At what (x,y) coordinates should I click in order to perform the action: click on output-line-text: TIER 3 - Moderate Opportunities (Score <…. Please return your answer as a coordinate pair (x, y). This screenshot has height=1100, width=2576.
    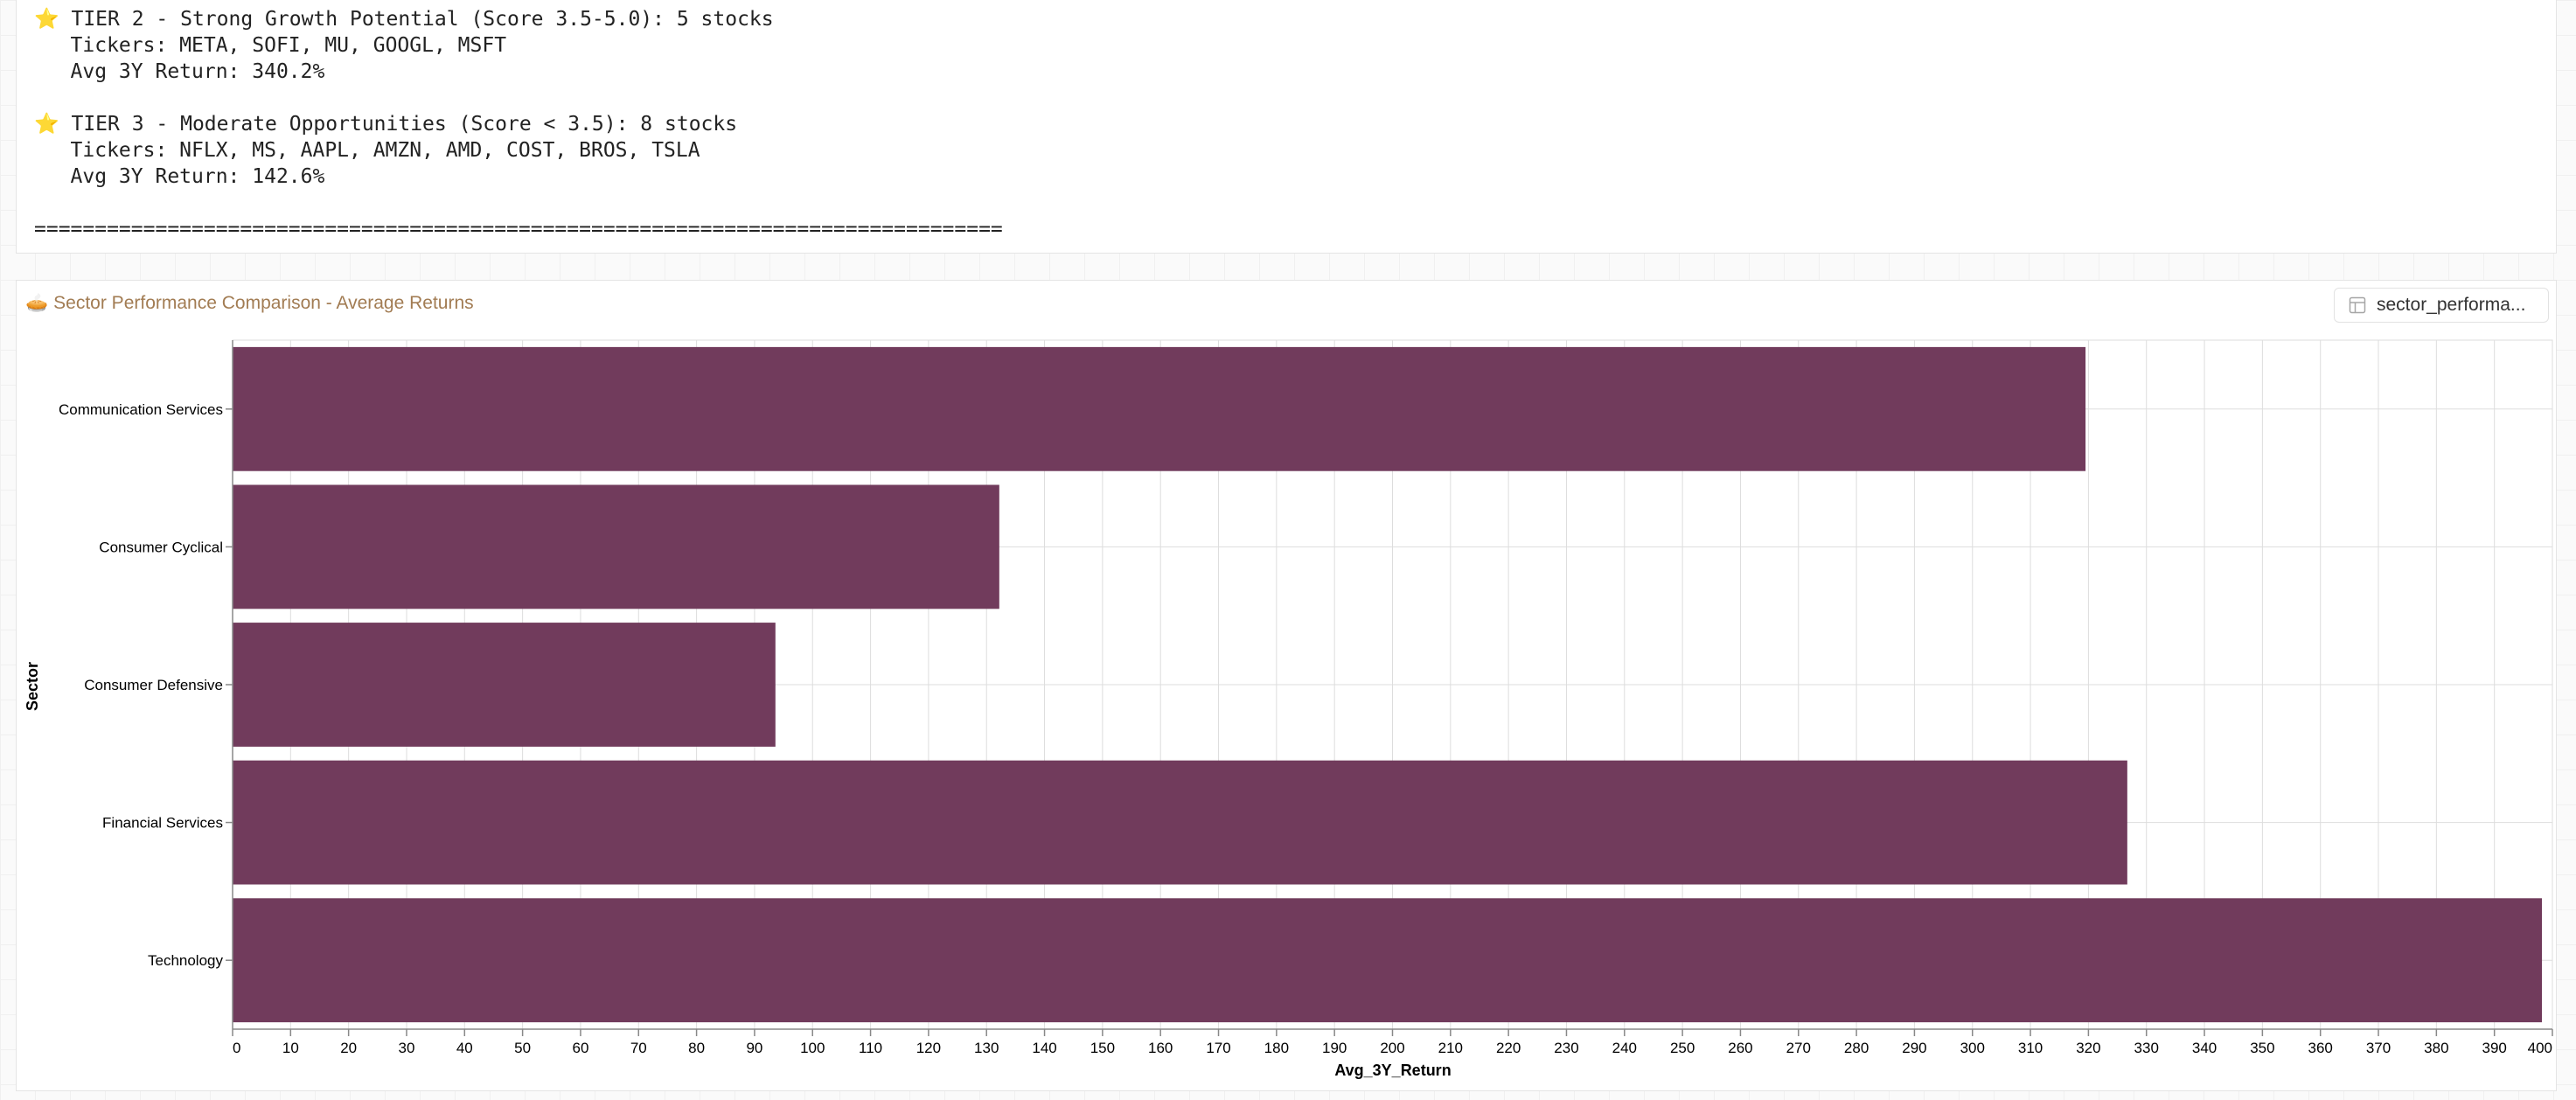
    Looking at the image, I should click on (398, 124).